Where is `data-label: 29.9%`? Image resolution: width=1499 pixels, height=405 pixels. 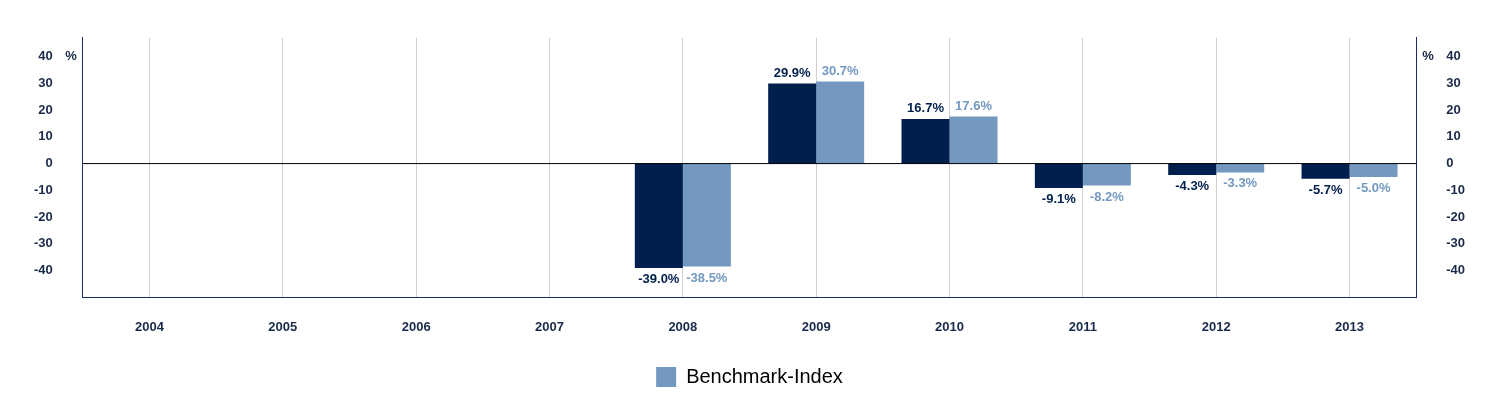
data-label: 29.9% is located at coordinates (792, 72).